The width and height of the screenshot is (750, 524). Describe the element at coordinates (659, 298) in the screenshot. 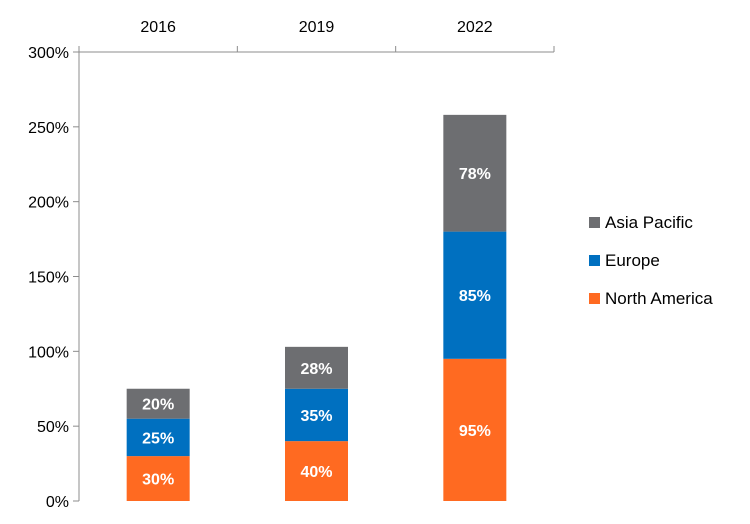

I see `legend-label-north-america: North America` at that location.